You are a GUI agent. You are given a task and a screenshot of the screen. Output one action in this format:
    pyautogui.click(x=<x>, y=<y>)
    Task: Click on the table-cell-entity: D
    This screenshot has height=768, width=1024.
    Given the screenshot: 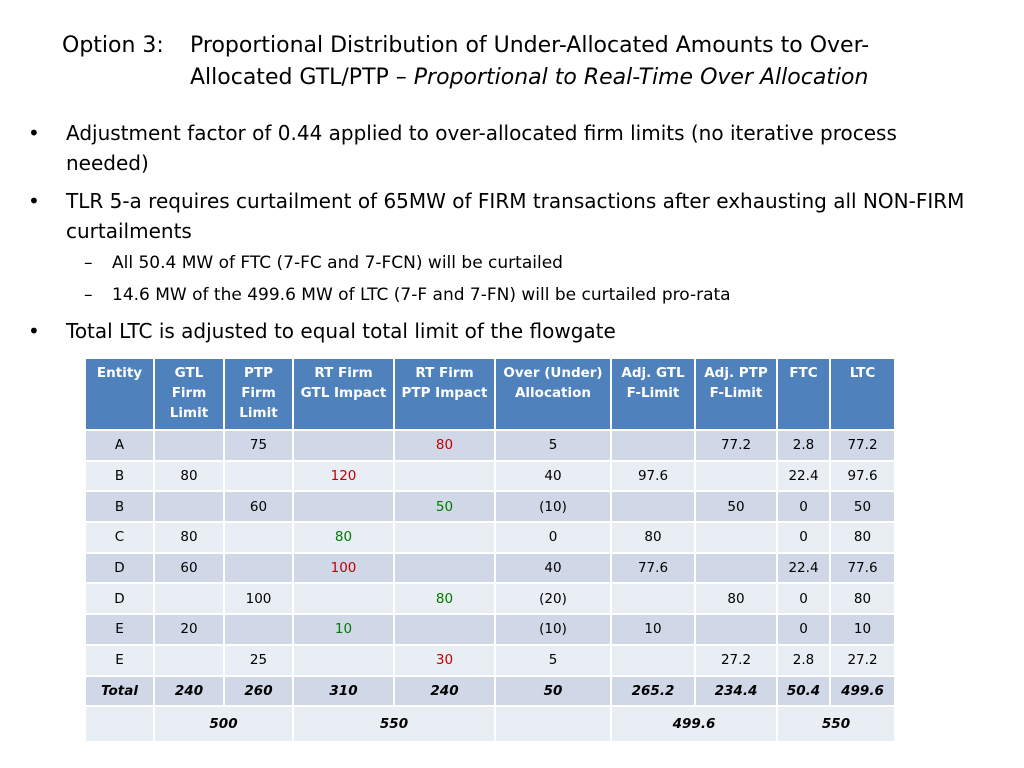 What is the action you would take?
    pyautogui.click(x=119, y=568)
    